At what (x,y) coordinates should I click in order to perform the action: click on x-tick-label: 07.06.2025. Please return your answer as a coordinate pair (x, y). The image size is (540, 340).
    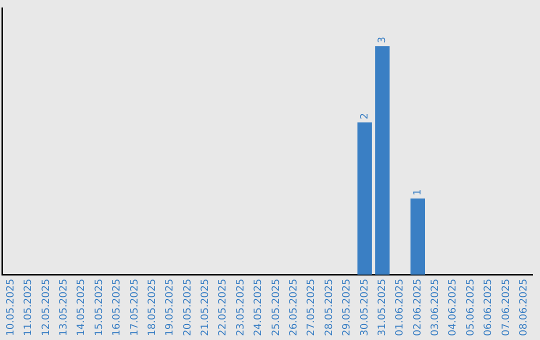
    Looking at the image, I should click on (506, 307).